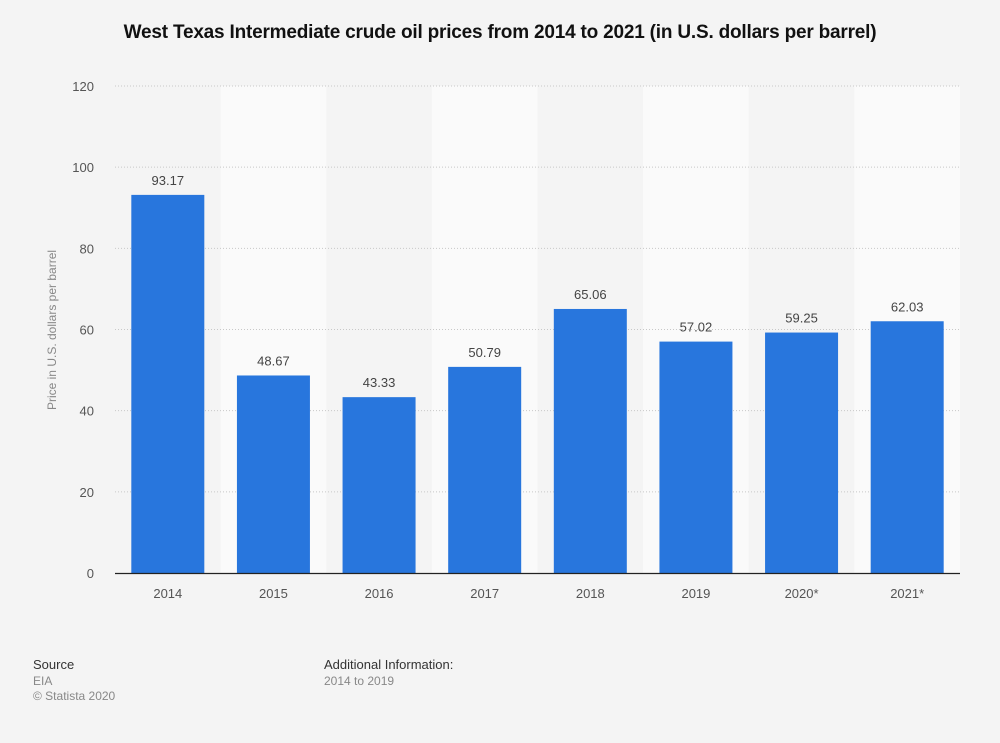 This screenshot has width=1000, height=743. What do you see at coordinates (87, 248) in the screenshot?
I see `y-tick-label: 80` at bounding box center [87, 248].